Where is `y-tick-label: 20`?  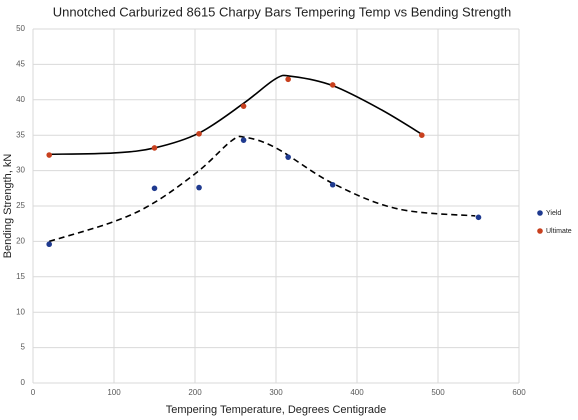
y-tick-label: 20 is located at coordinates (20, 241).